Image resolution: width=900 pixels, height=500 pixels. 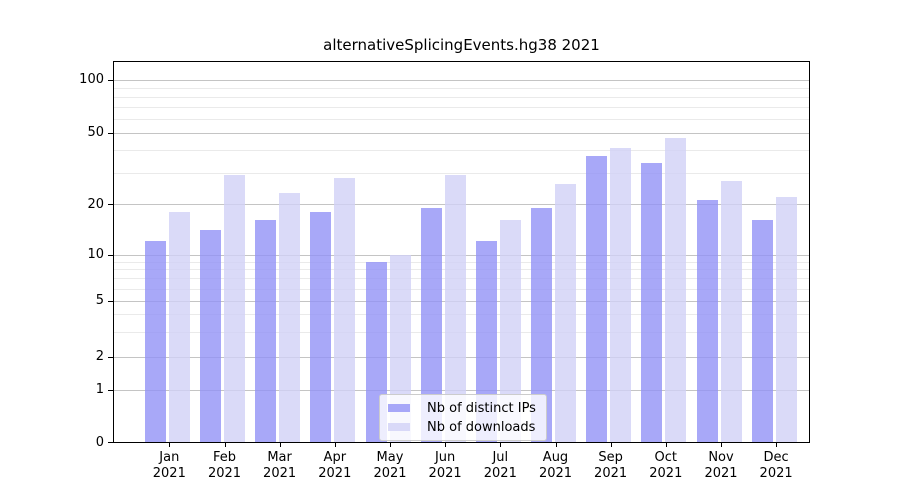 What do you see at coordinates (731, 311) in the screenshot?
I see `bar-nov-downloads` at bounding box center [731, 311].